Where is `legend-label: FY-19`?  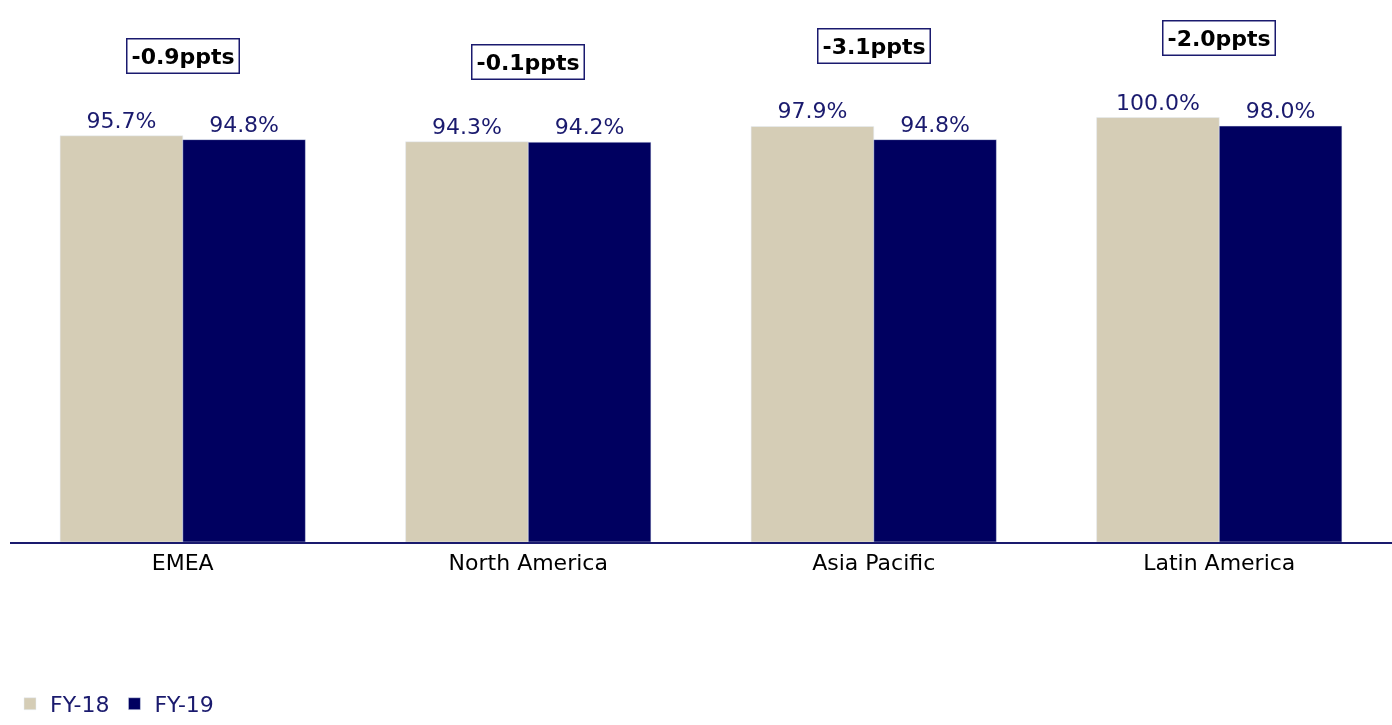 legend-label: FY-19 is located at coordinates (184, 705).